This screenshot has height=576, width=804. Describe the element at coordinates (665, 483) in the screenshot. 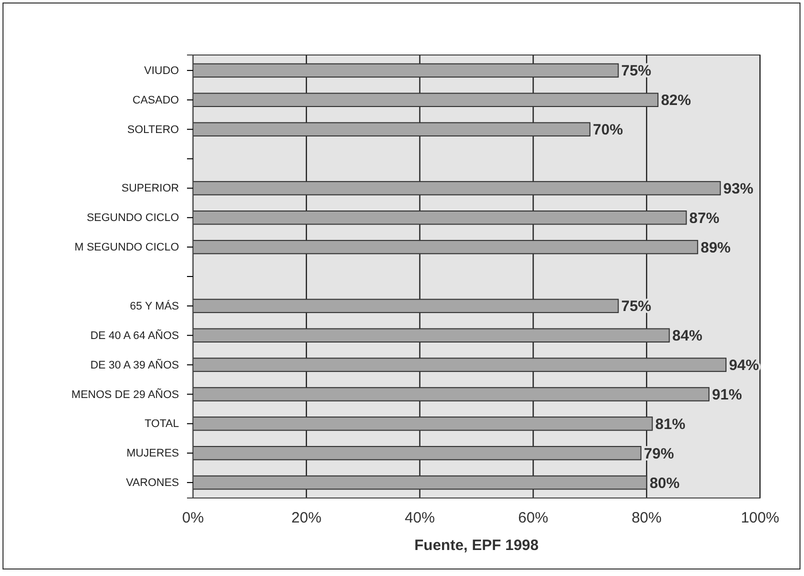

I see `data-label: 80%` at that location.